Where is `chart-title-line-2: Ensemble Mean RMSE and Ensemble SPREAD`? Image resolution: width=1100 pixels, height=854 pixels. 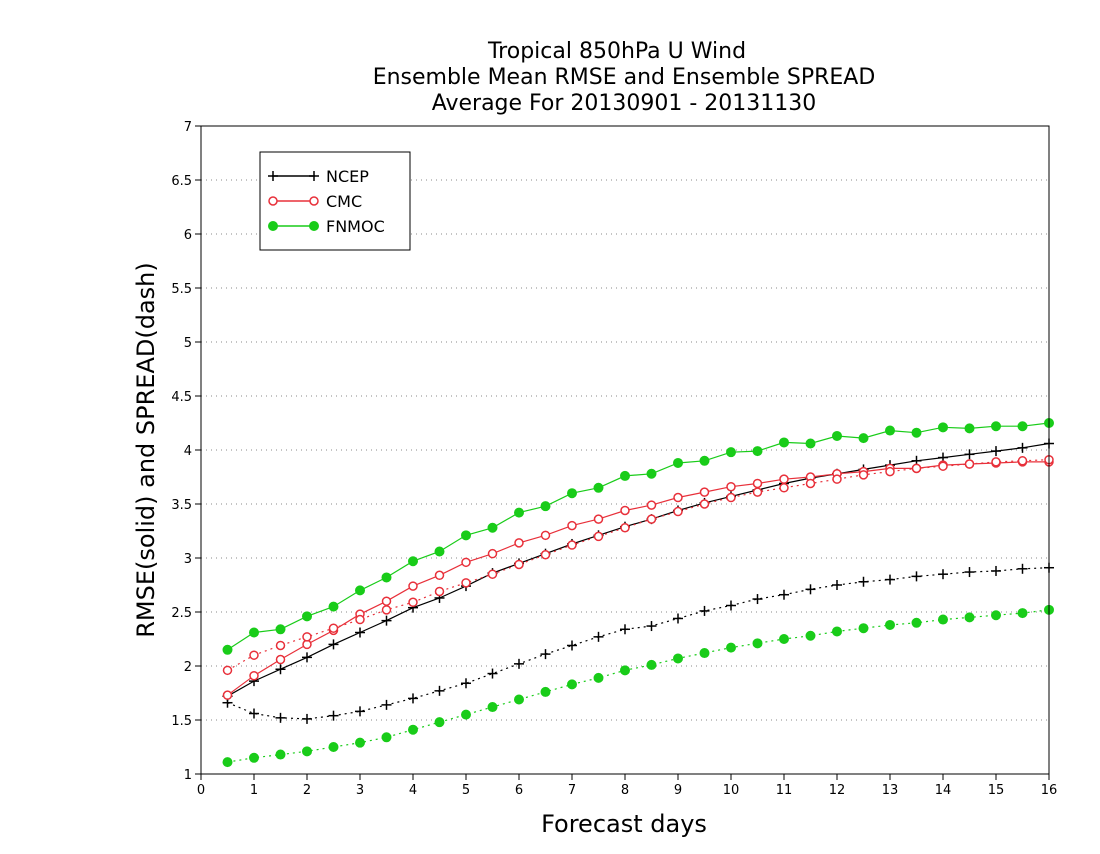 chart-title-line-2: Ensemble Mean RMSE and Ensemble SPREAD is located at coordinates (624, 77).